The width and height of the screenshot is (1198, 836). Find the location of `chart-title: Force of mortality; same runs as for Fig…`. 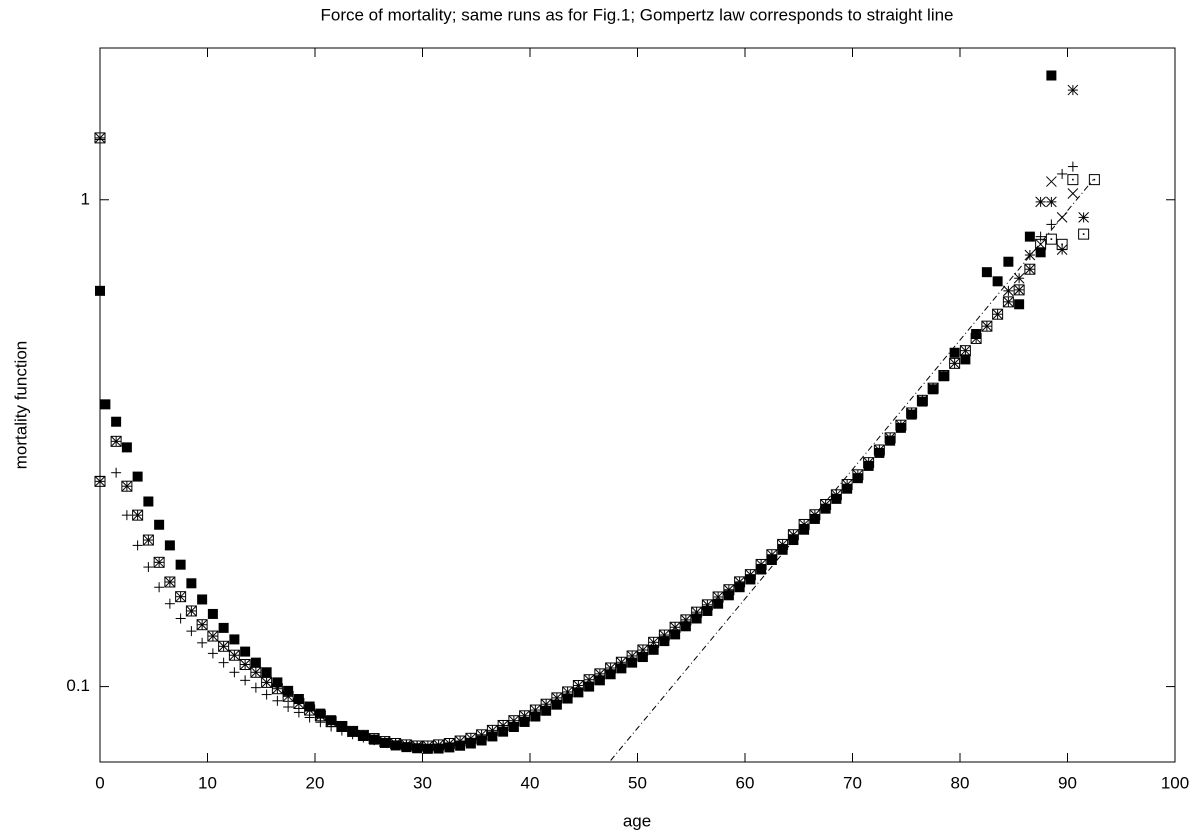

chart-title: Force of mortality; same runs as for Fig… is located at coordinates (636, 14).